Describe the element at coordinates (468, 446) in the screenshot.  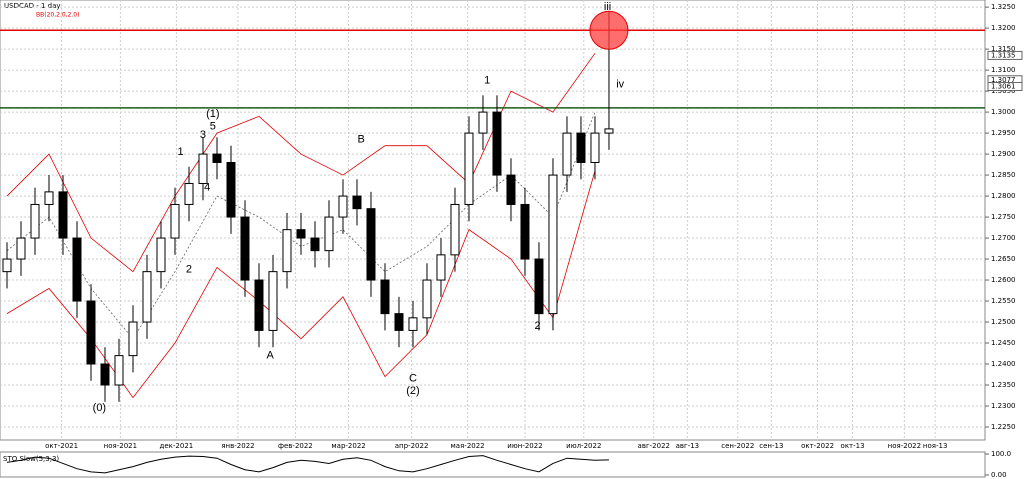
I see `x-tick-label: мая-2022` at that location.